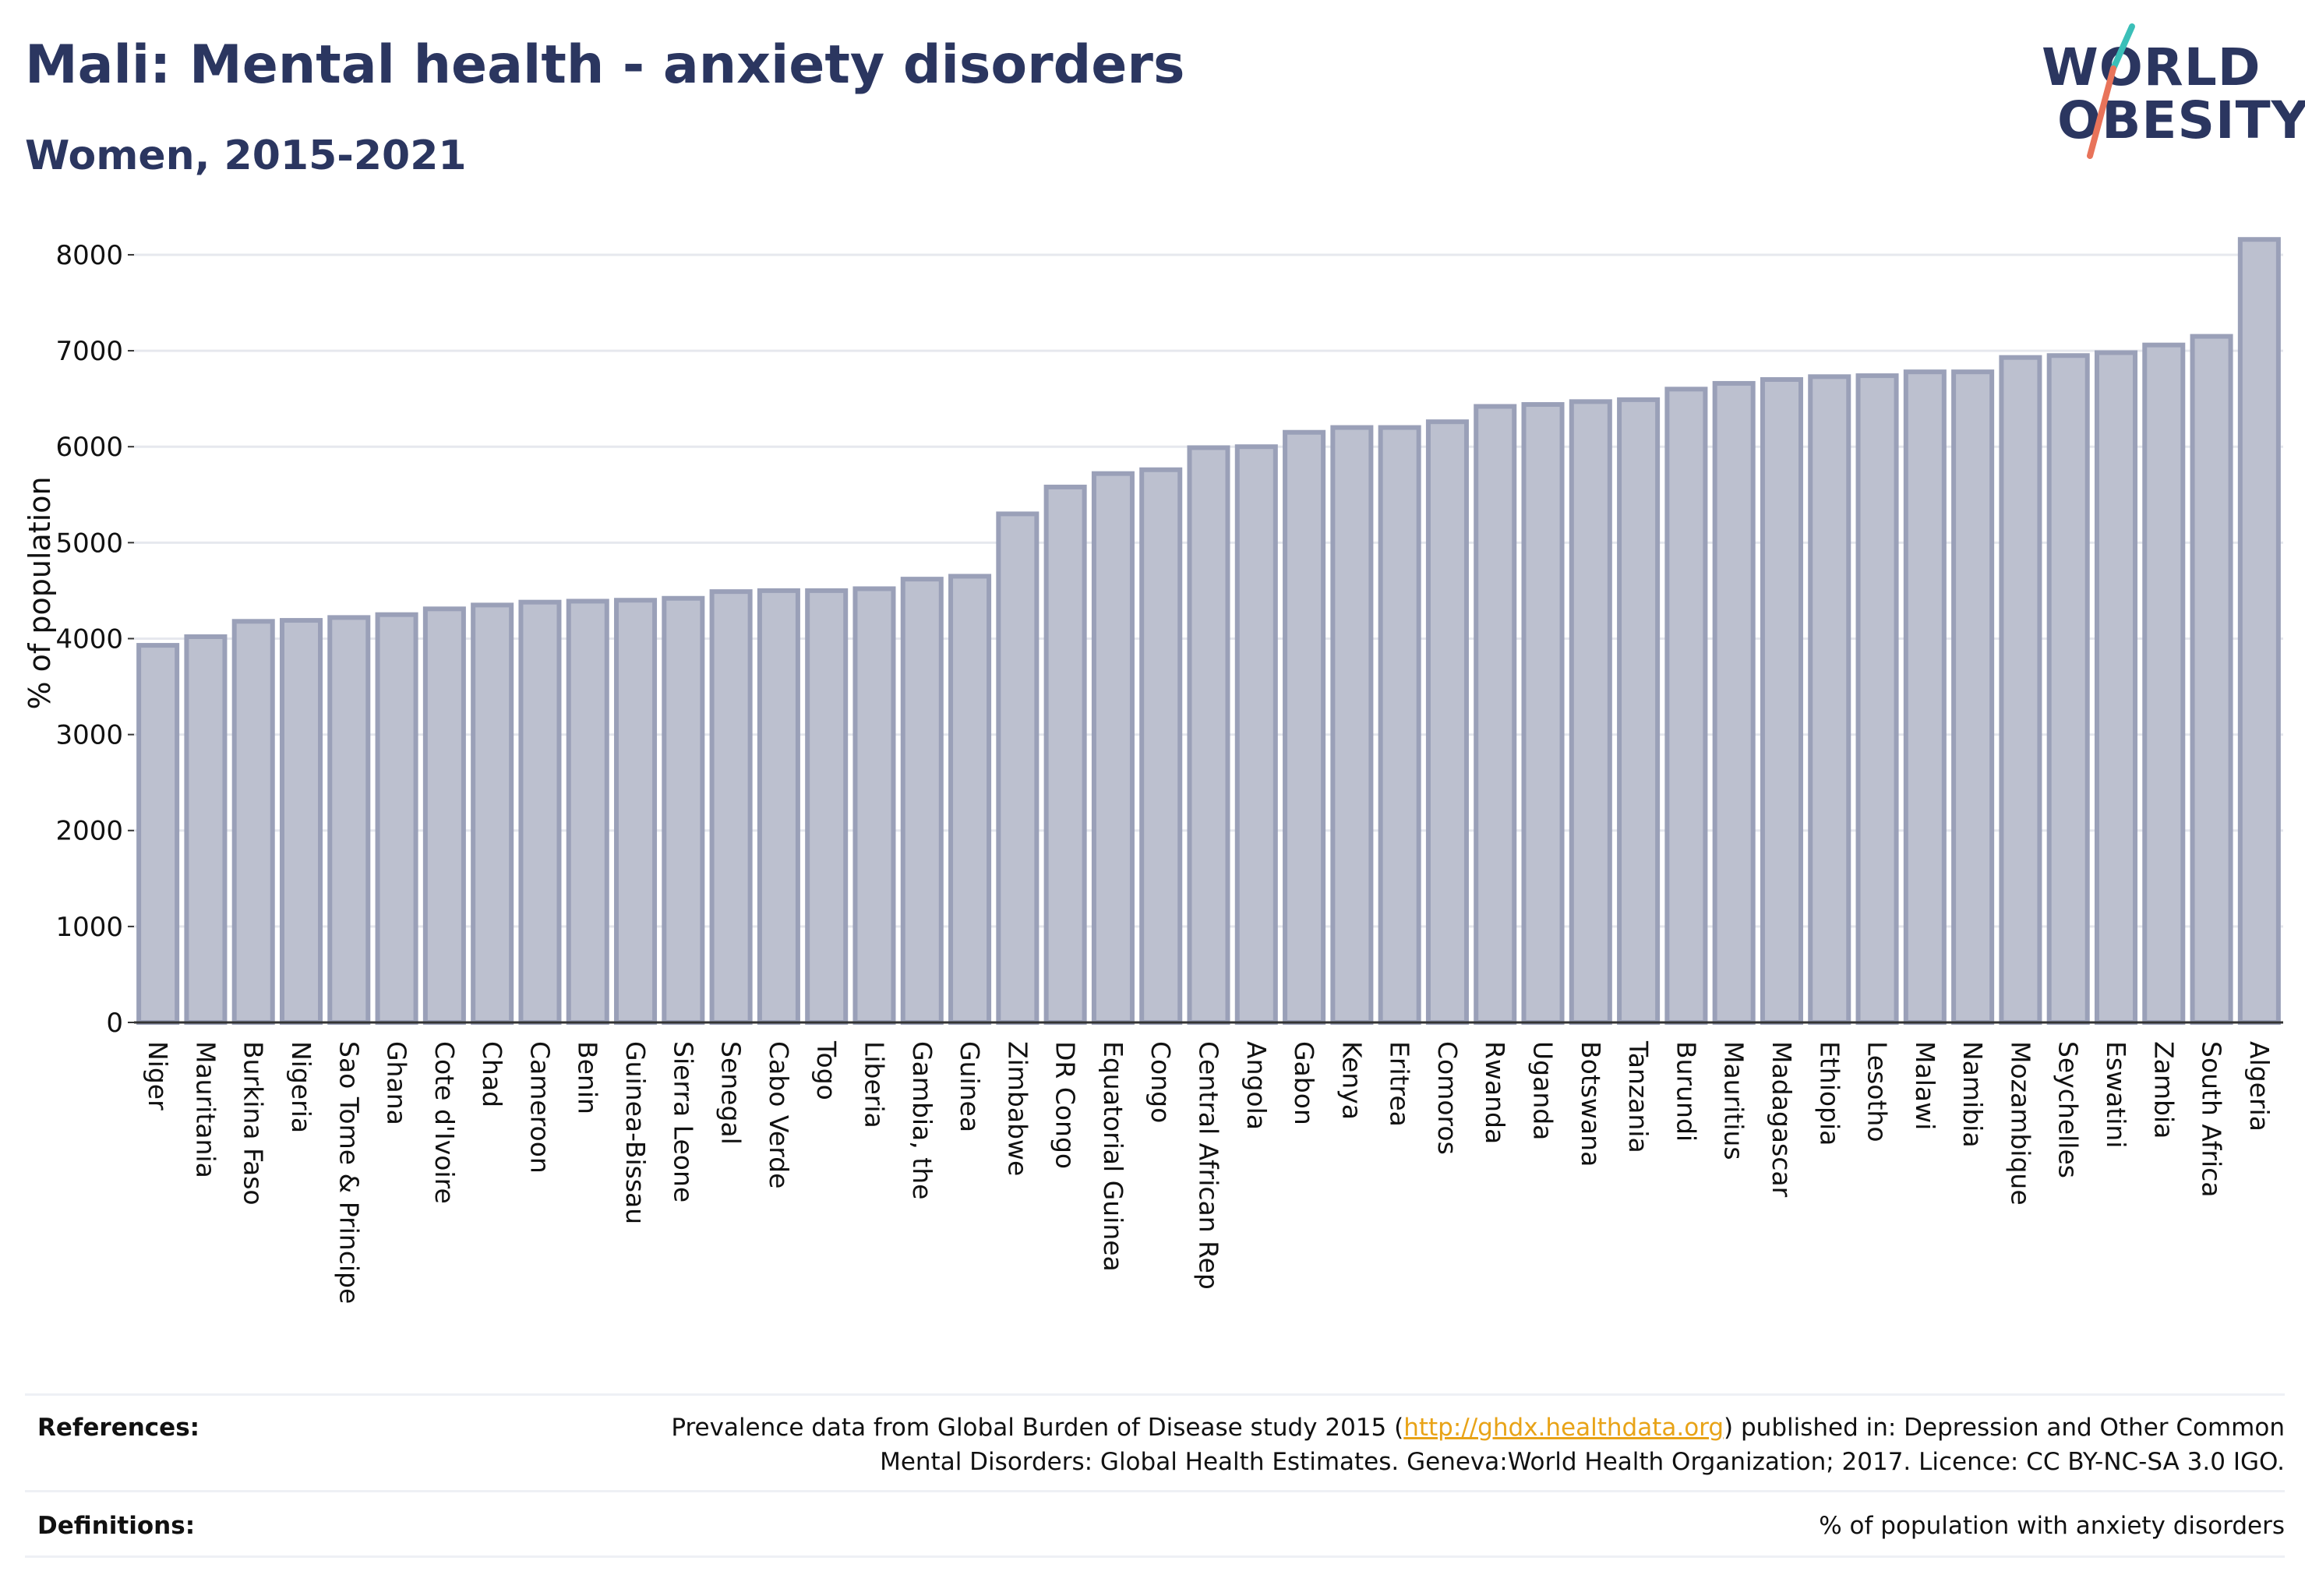  I want to click on y-axis-ticks: 0 1000 2000 3000 4000 5000 6000 7000 8000, so click(94, 639).